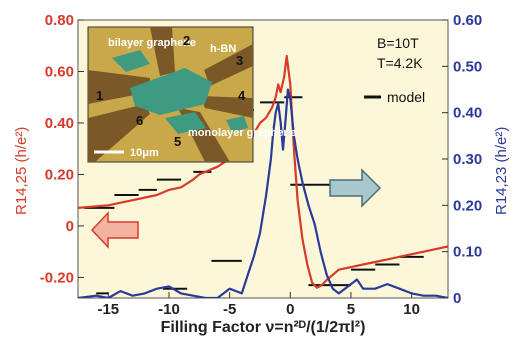 The image size is (522, 340). I want to click on y-right-tick-label: 0.40, so click(467, 113).